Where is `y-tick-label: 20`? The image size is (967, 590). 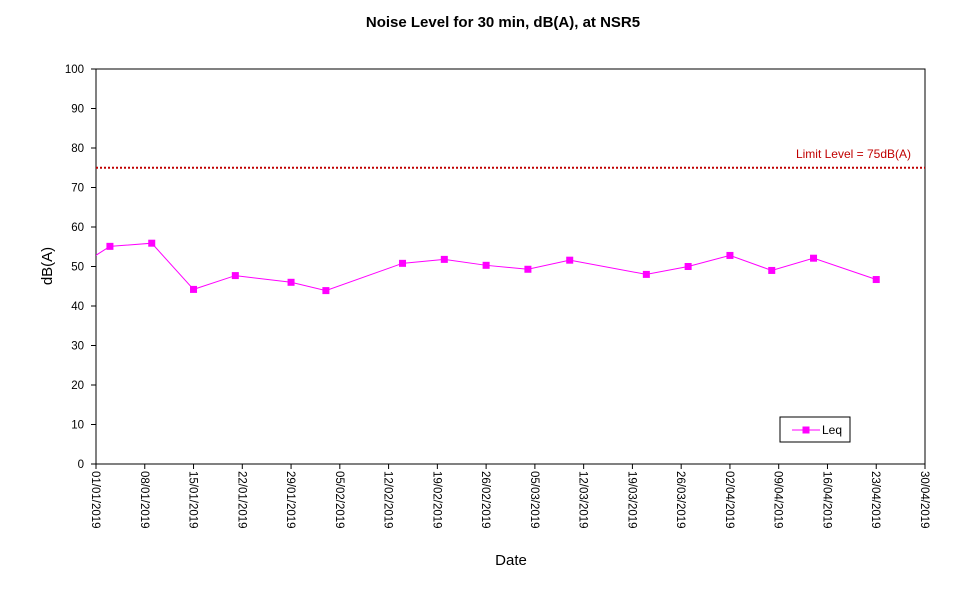 y-tick-label: 20 is located at coordinates (77, 386).